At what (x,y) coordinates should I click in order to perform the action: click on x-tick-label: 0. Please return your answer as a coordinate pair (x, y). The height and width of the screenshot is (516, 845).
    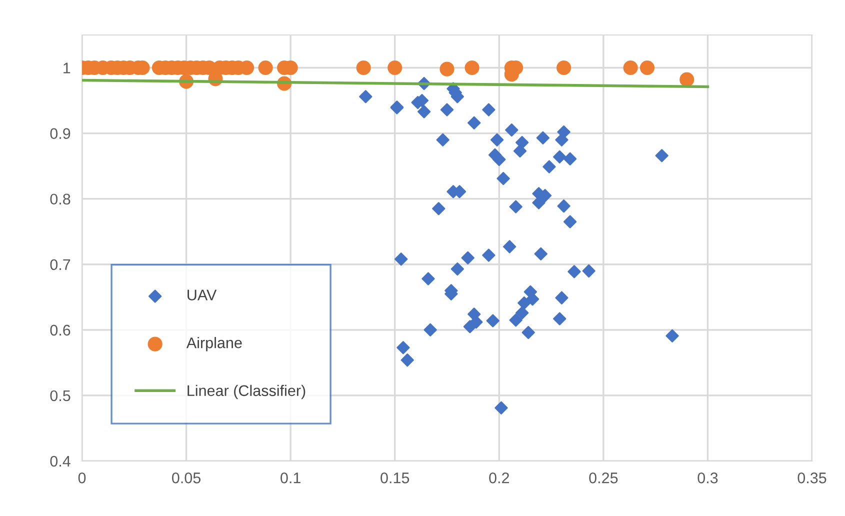
    Looking at the image, I should click on (82, 478).